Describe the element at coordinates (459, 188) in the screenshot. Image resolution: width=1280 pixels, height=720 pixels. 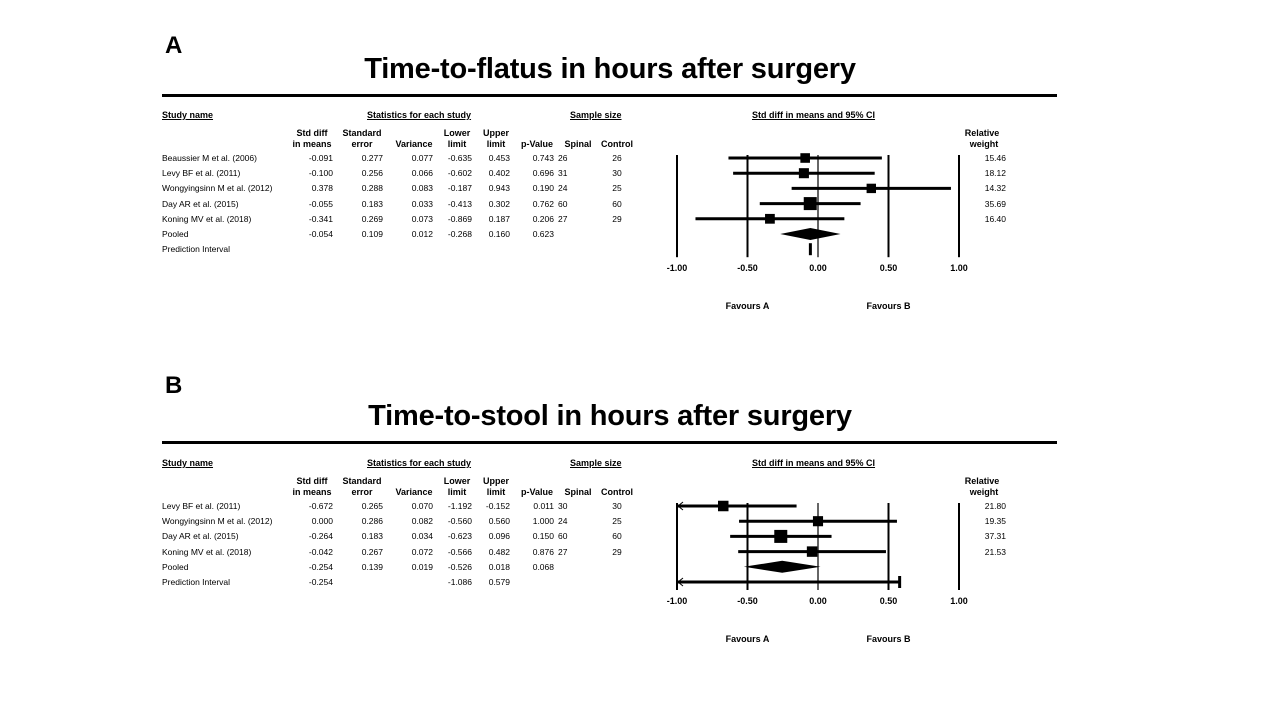
I see `cell-lower: -0.187` at that location.